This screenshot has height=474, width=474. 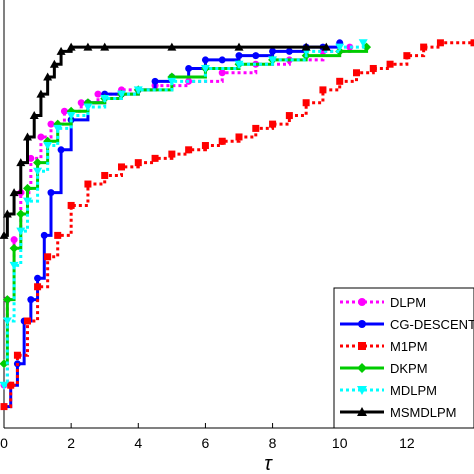 What do you see at coordinates (138, 443) in the screenshot?
I see `x-tick-label: 4` at bounding box center [138, 443].